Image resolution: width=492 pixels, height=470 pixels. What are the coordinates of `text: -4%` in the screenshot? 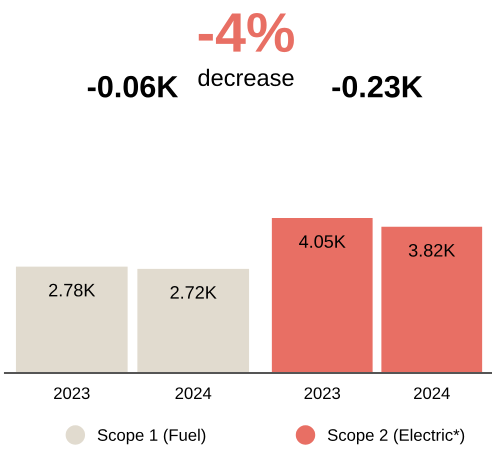 It's located at (246, 32).